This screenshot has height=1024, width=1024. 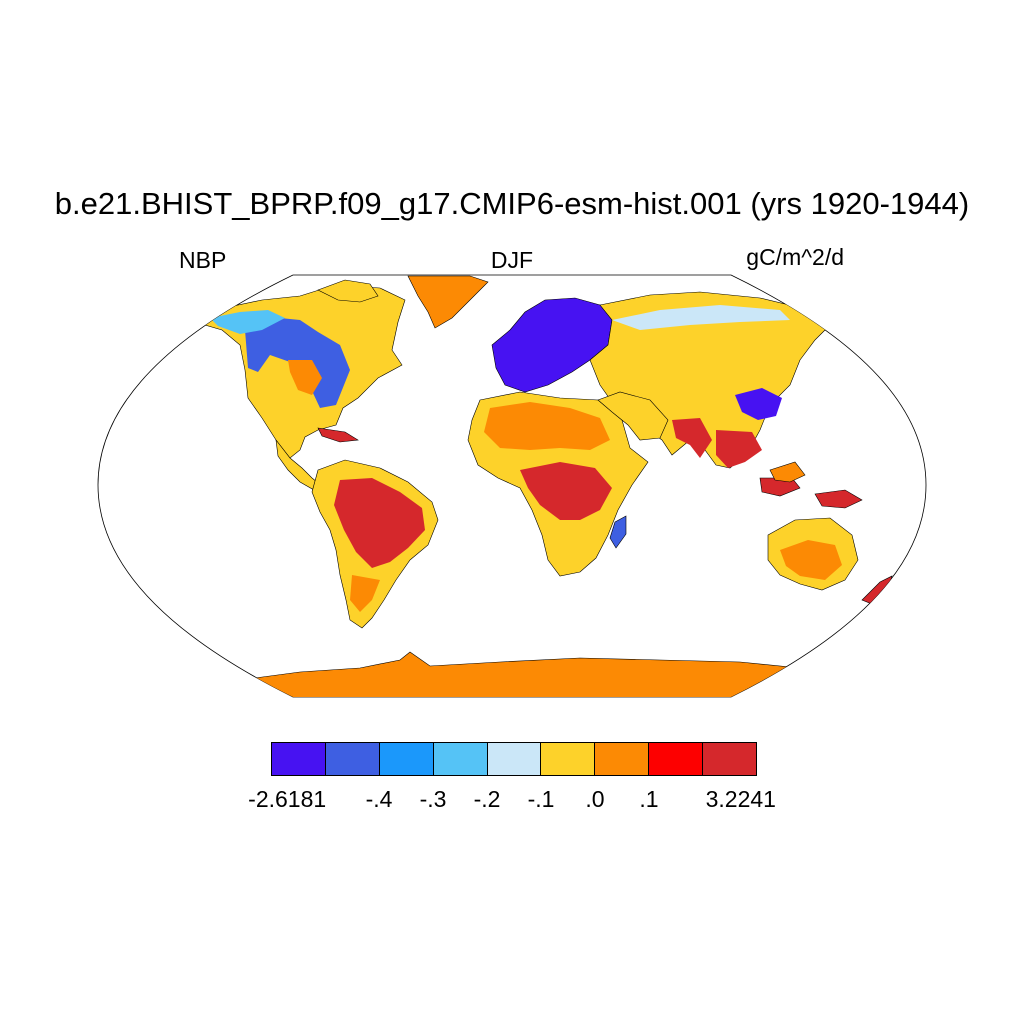 What do you see at coordinates (365, 593) in the screenshot?
I see `sa-orange` at bounding box center [365, 593].